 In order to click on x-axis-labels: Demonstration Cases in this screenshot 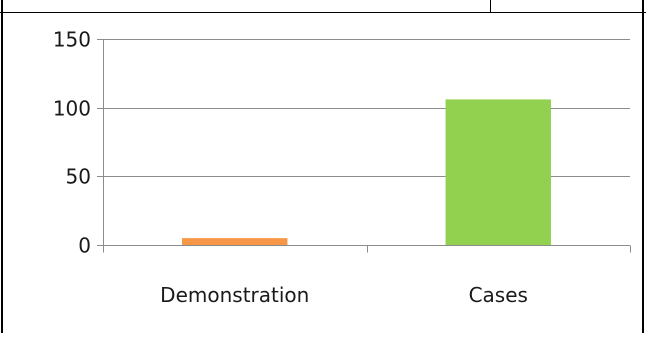, I will do `click(344, 295)`.